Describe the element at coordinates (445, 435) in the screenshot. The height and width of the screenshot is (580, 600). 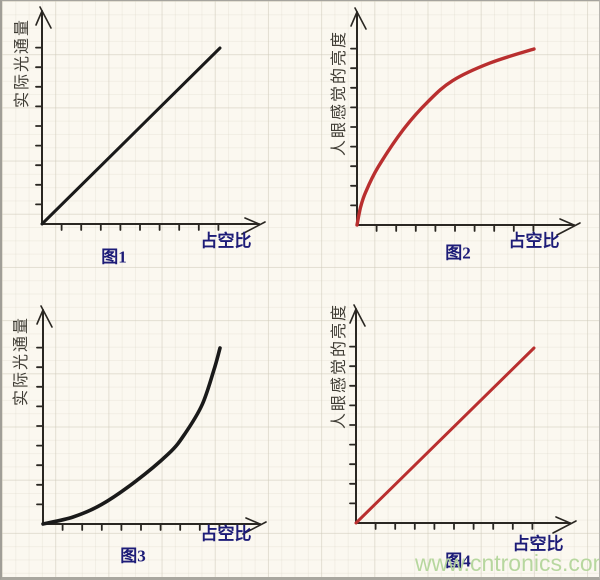
I see `fig4-curve` at that location.